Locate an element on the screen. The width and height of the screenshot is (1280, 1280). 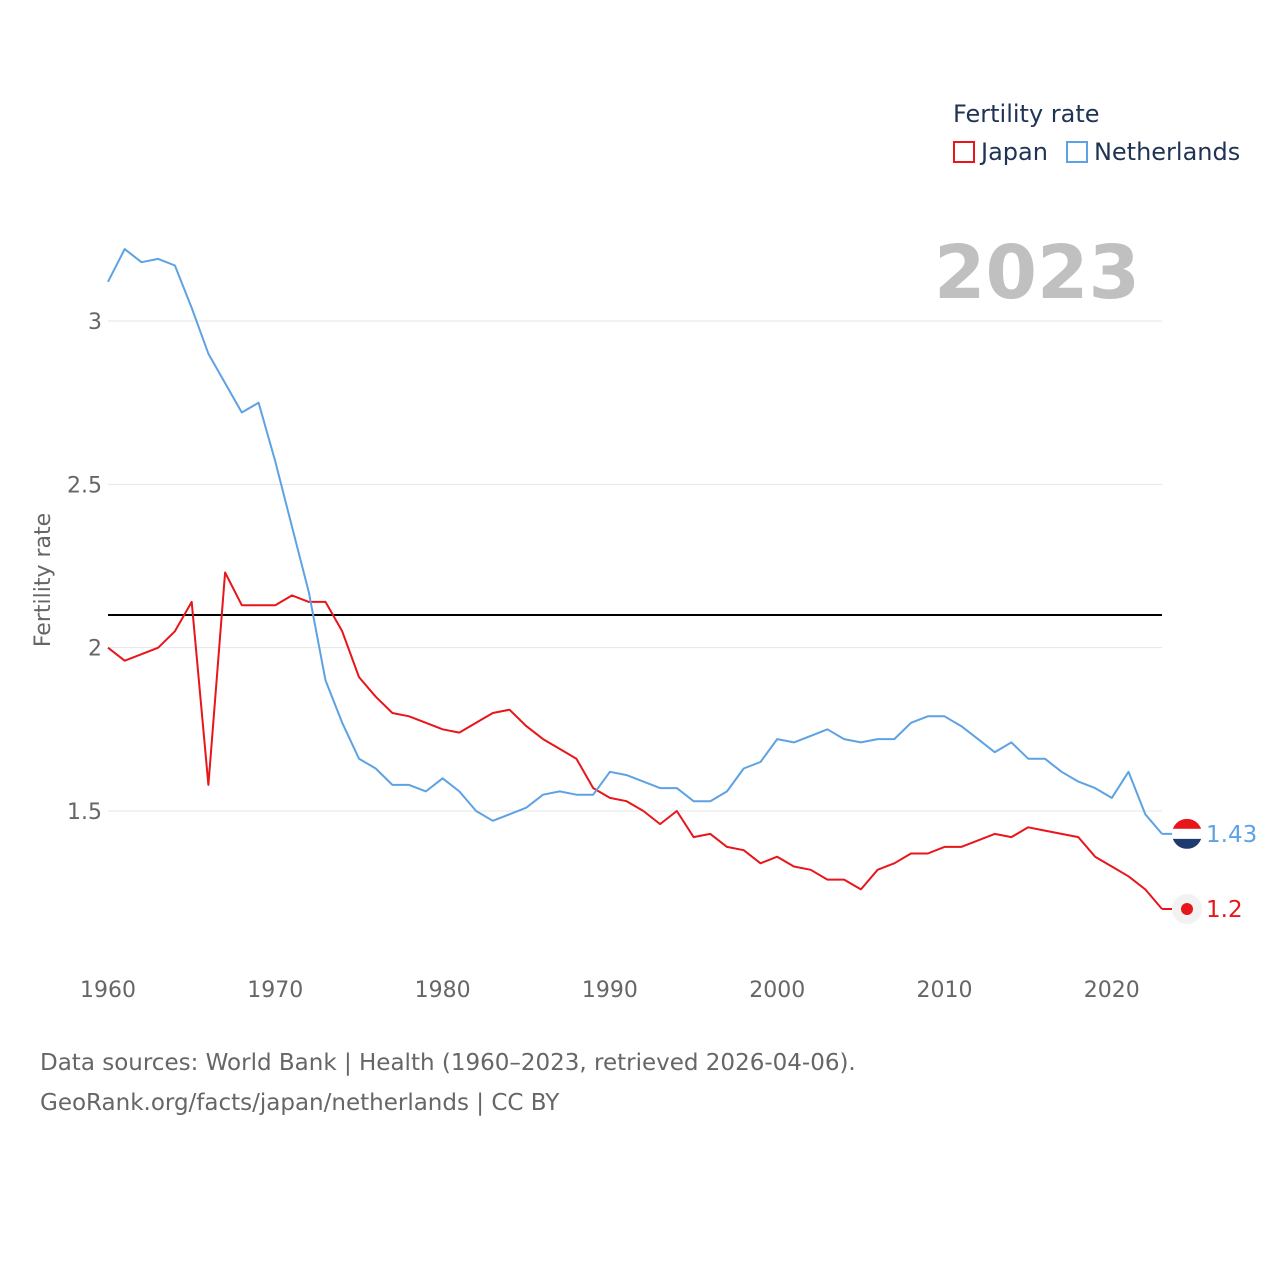
legend-swatch-netherlands is located at coordinates (1076, 152).